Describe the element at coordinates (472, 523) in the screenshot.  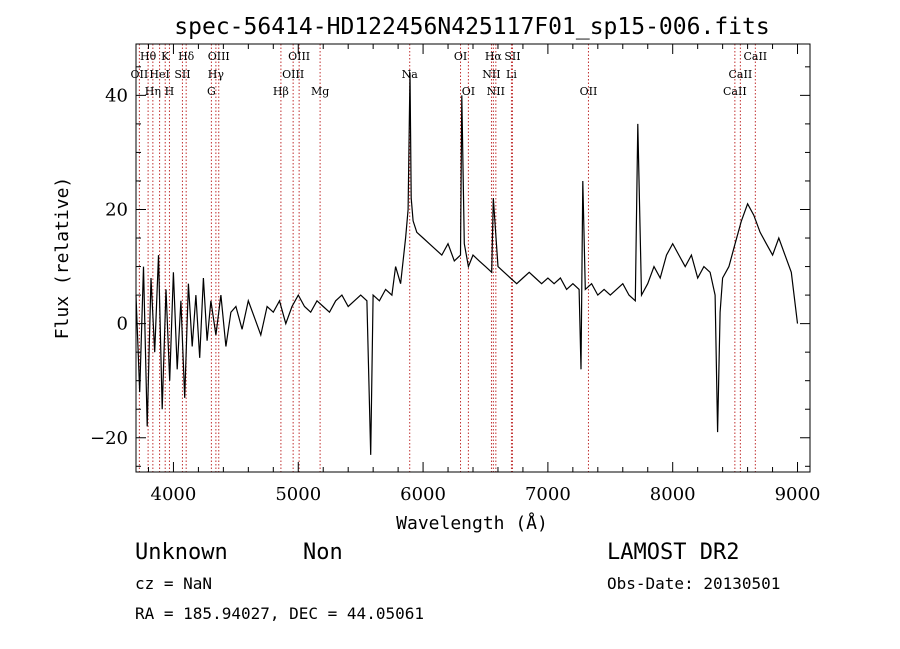
I see `x-axis-label: Wavelength (Å)` at that location.